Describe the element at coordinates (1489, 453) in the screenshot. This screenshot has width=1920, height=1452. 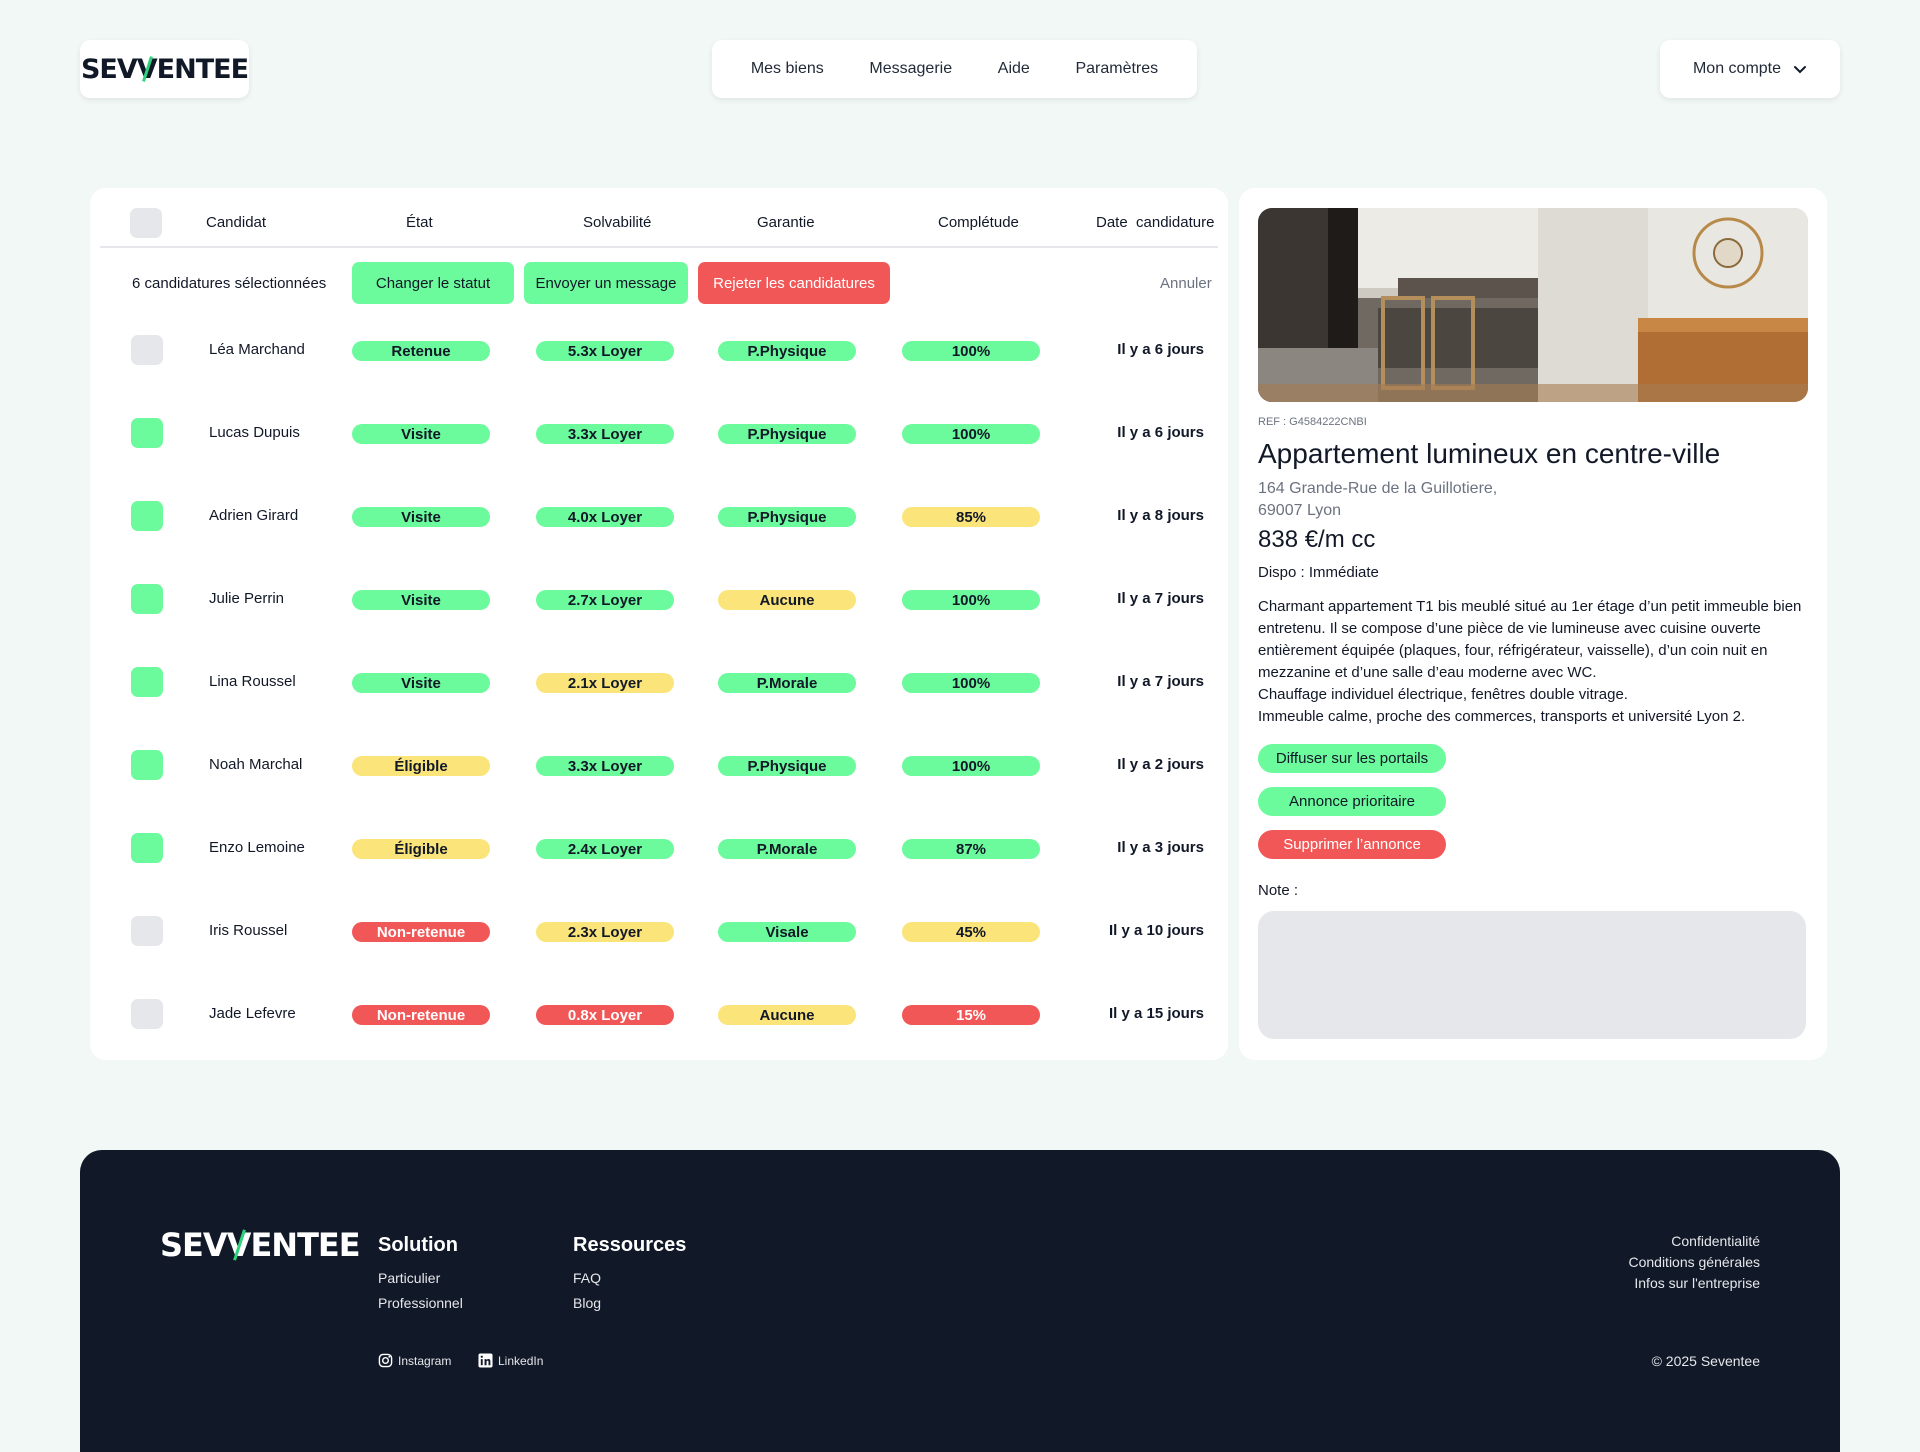
I see `listing-title: Appartement lumineux en centre-ville` at that location.